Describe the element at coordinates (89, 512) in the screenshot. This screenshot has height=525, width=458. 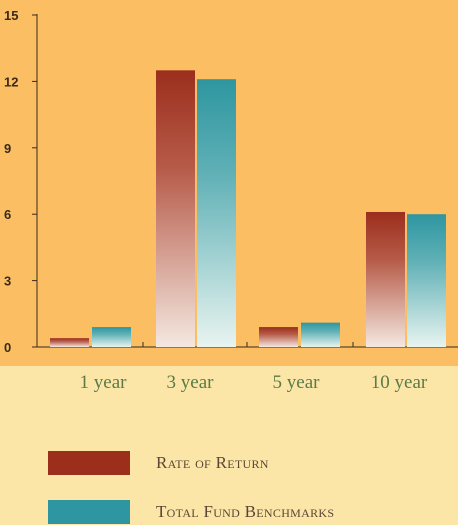
I see `legend-swatch-total-fund-benchmarks` at that location.